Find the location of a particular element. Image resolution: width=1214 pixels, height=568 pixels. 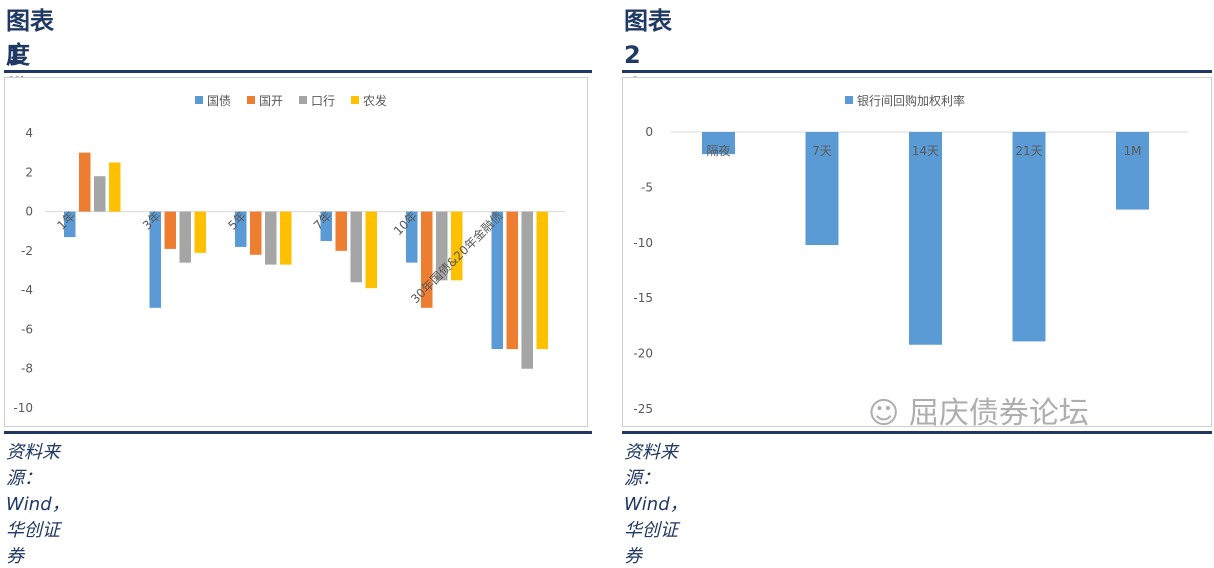

category-label: 1M is located at coordinates (1133, 151).